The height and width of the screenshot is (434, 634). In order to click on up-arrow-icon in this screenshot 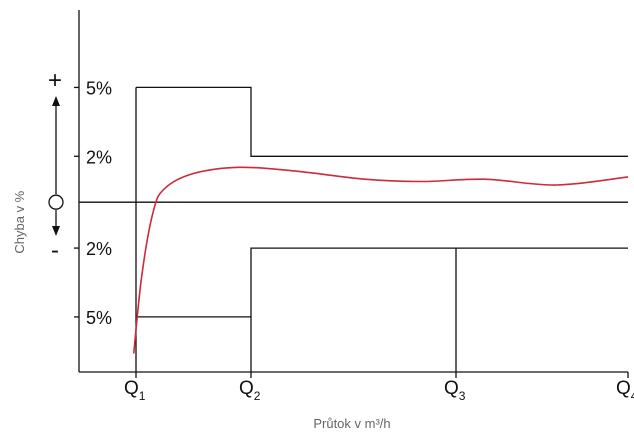, I will do `click(56, 101)`.